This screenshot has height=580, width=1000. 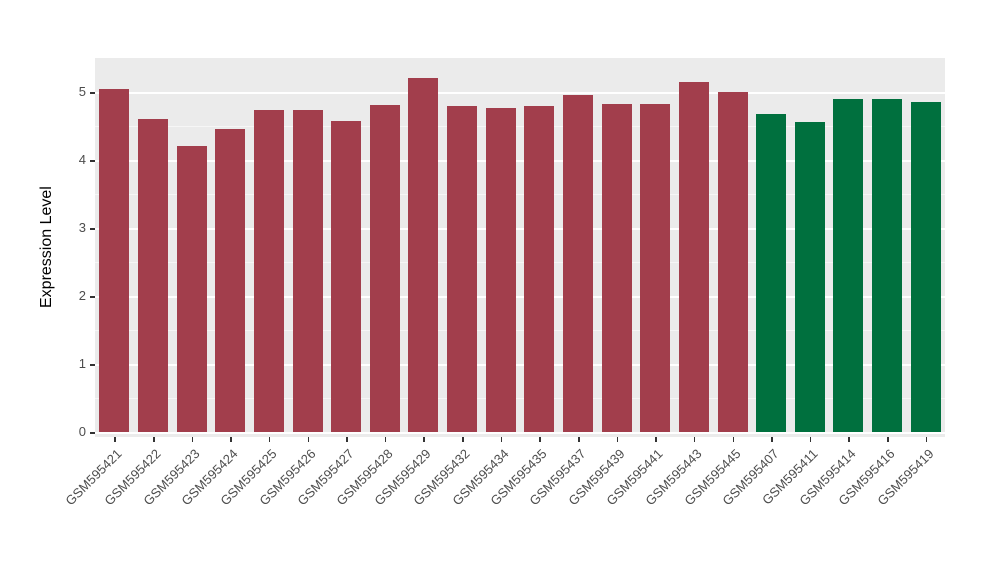 What do you see at coordinates (230, 280) in the screenshot?
I see `bar-GSM595424` at bounding box center [230, 280].